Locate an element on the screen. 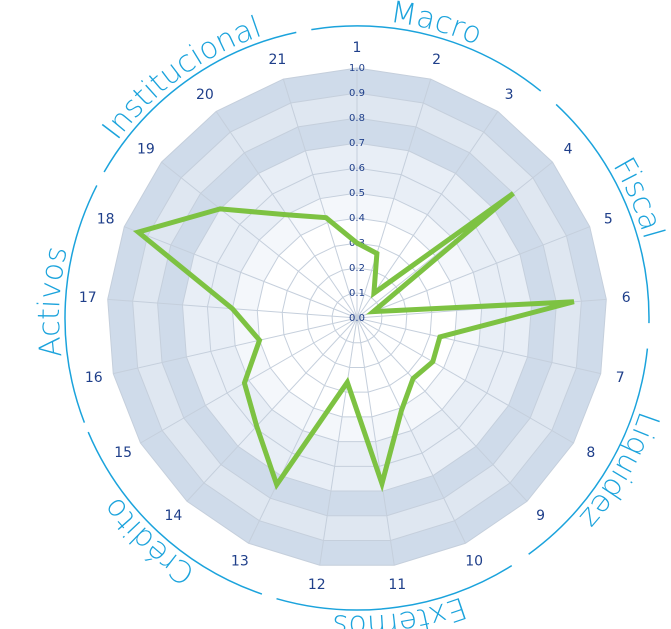  group-label: Externos is located at coordinates (401, 609).